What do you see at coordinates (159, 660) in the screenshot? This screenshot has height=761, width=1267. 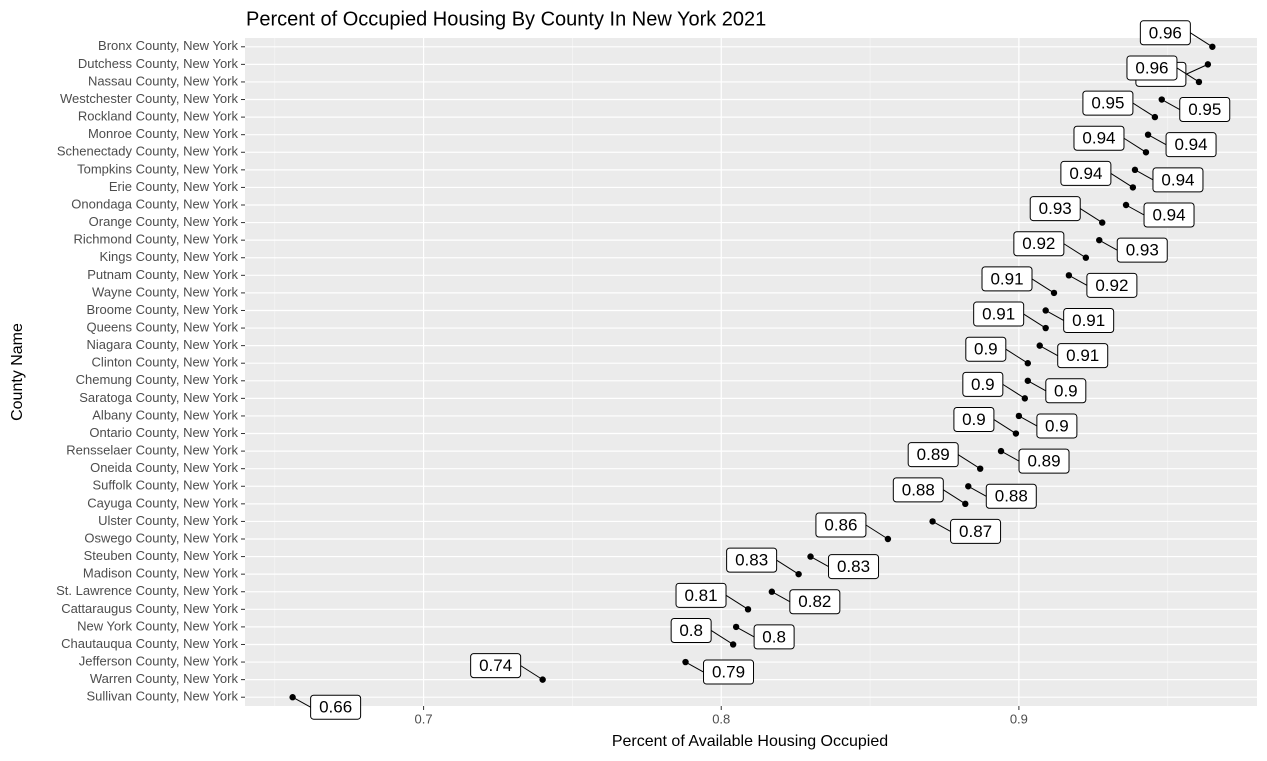 I see `y-tick-label: Jefferson County, New York` at bounding box center [159, 660].